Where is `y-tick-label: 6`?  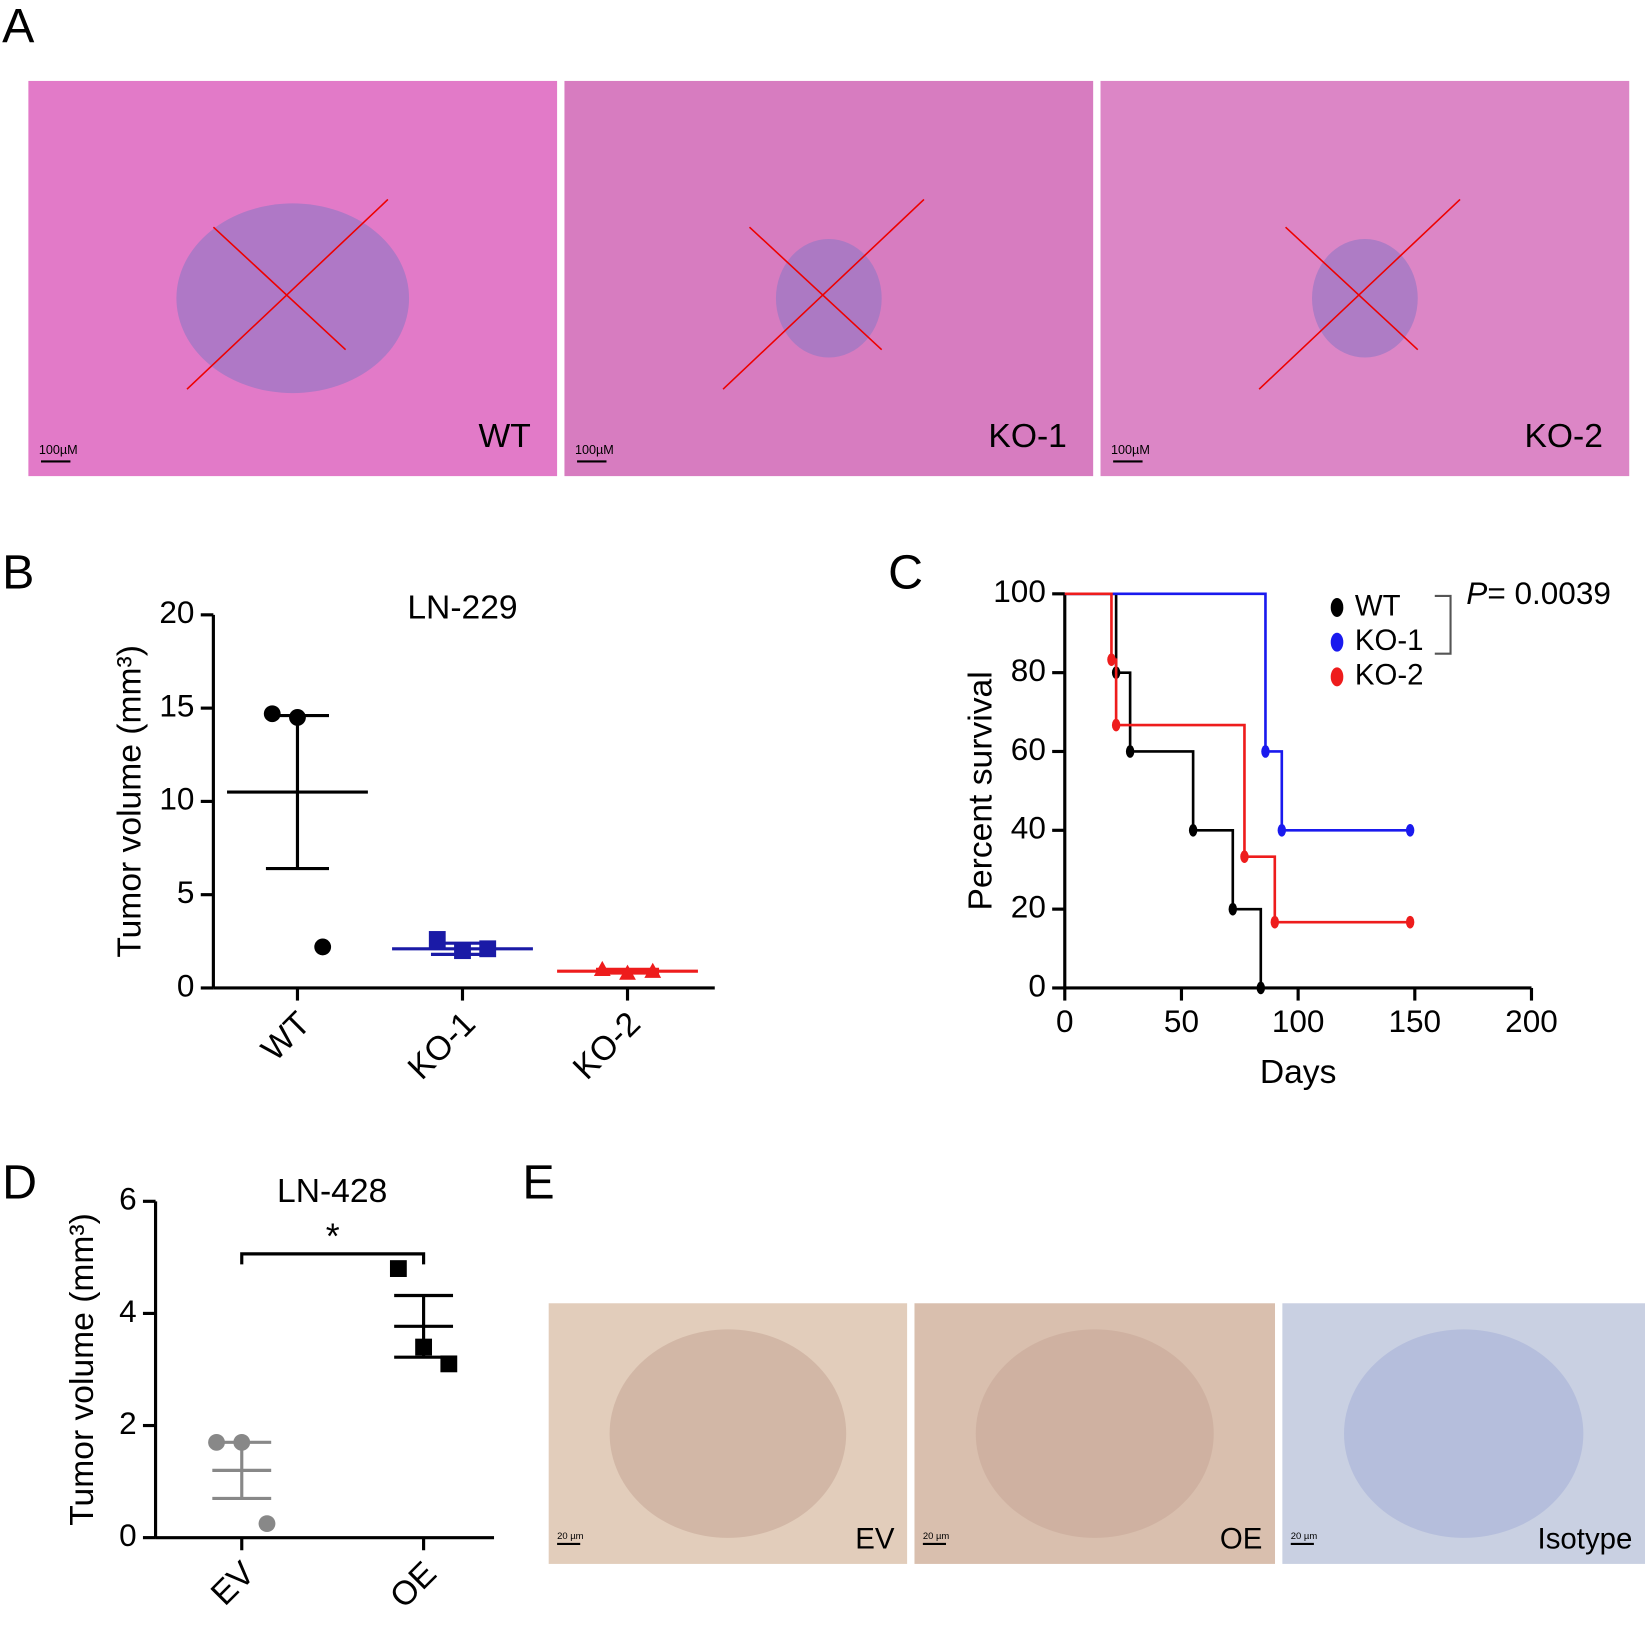
y-tick-label: 6 is located at coordinates (128, 1199).